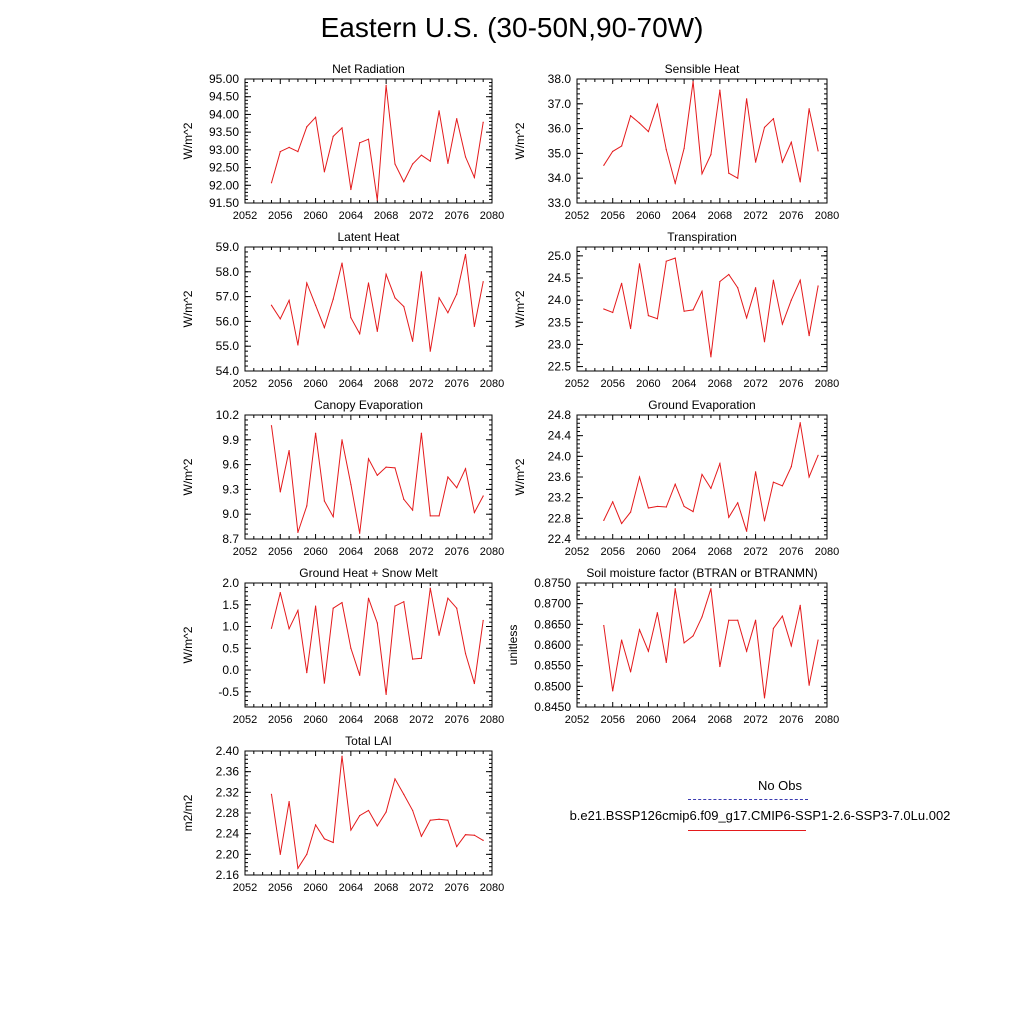 This screenshot has height=1024, width=1024. What do you see at coordinates (224, 97) in the screenshot?
I see `y-tick-label: 94.50` at bounding box center [224, 97].